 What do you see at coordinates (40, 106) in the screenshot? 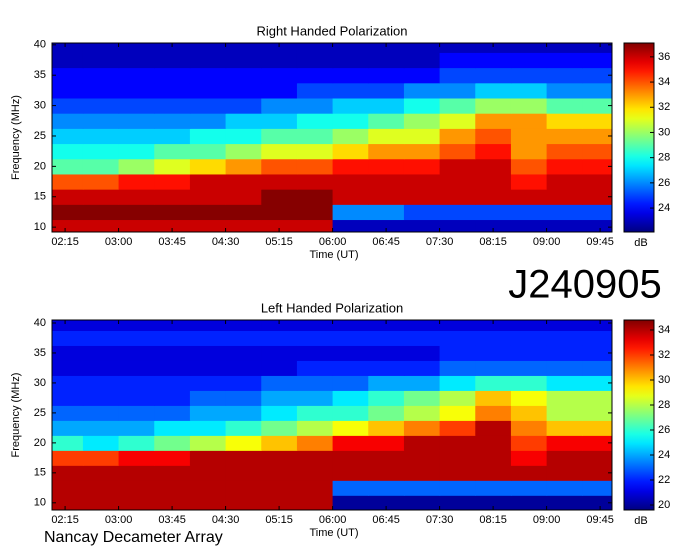
I see `y-tick-label: 30` at bounding box center [40, 106].